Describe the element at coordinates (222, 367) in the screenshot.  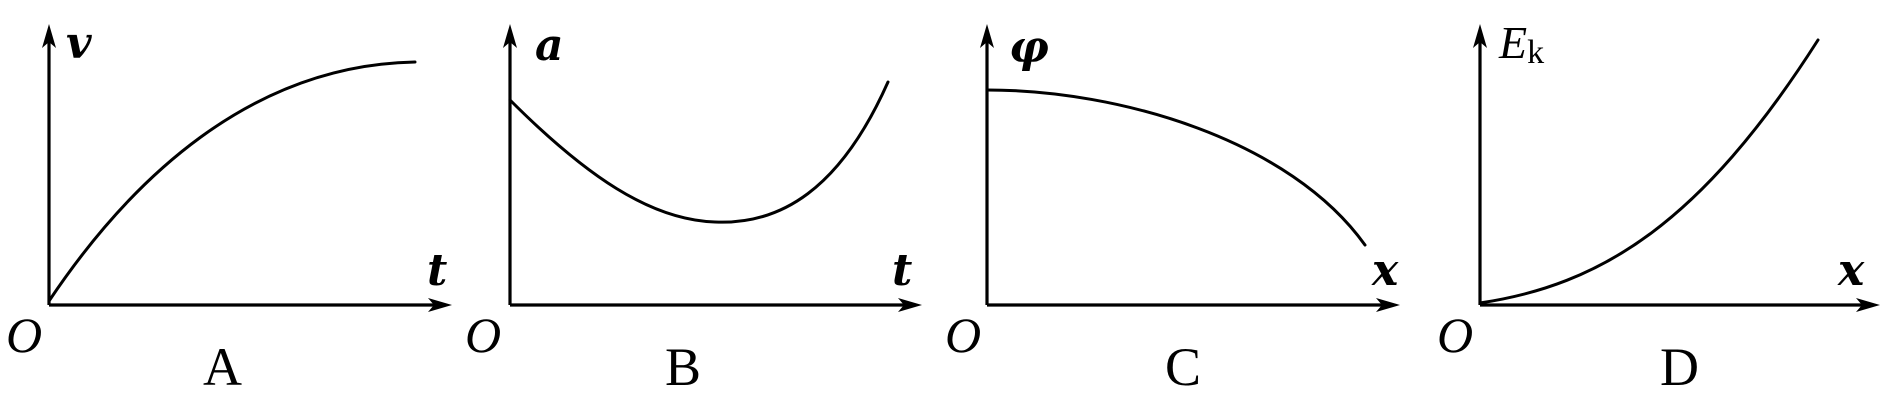
I see `graph-a-caption: A` at that location.